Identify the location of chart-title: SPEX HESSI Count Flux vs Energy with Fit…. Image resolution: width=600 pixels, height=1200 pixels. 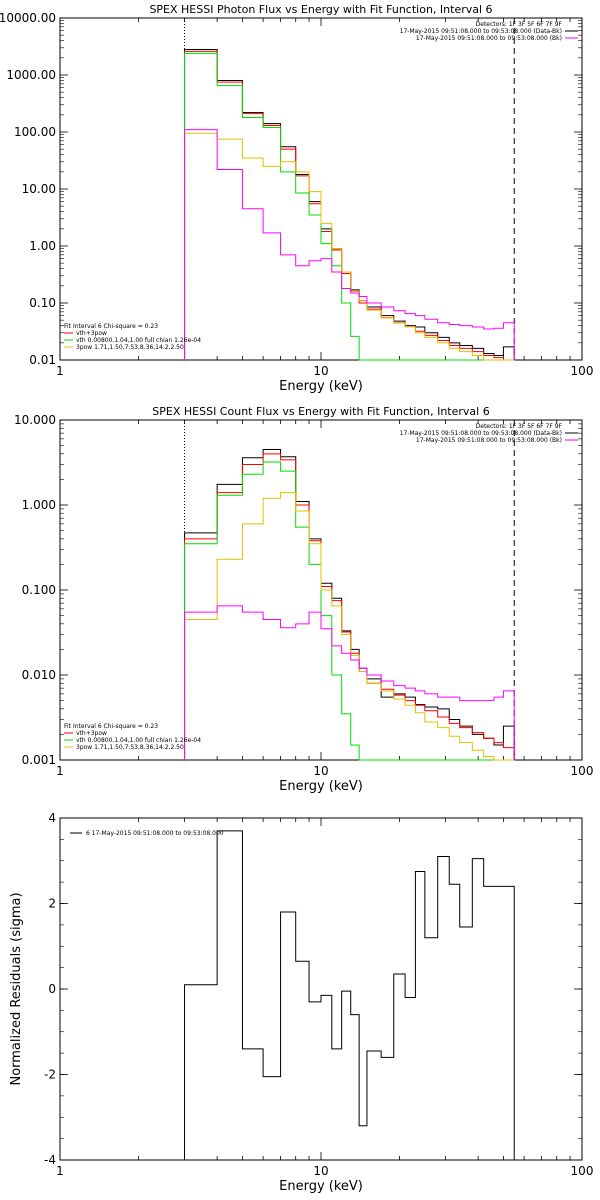
(320, 411).